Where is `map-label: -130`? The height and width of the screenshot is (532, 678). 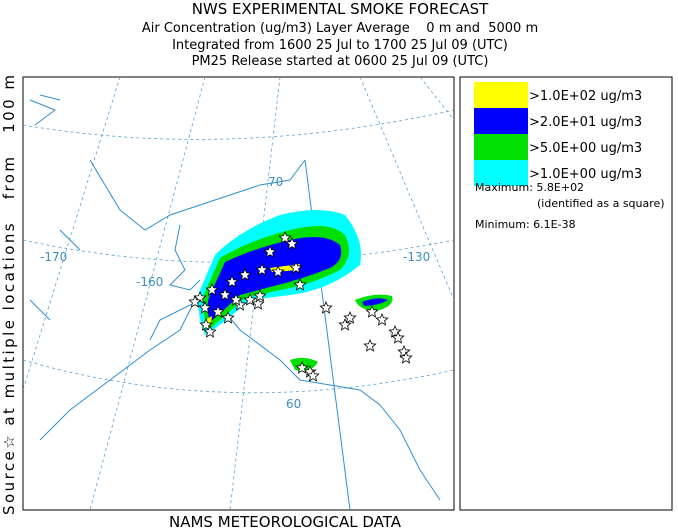
map-label: -130 is located at coordinates (416, 257).